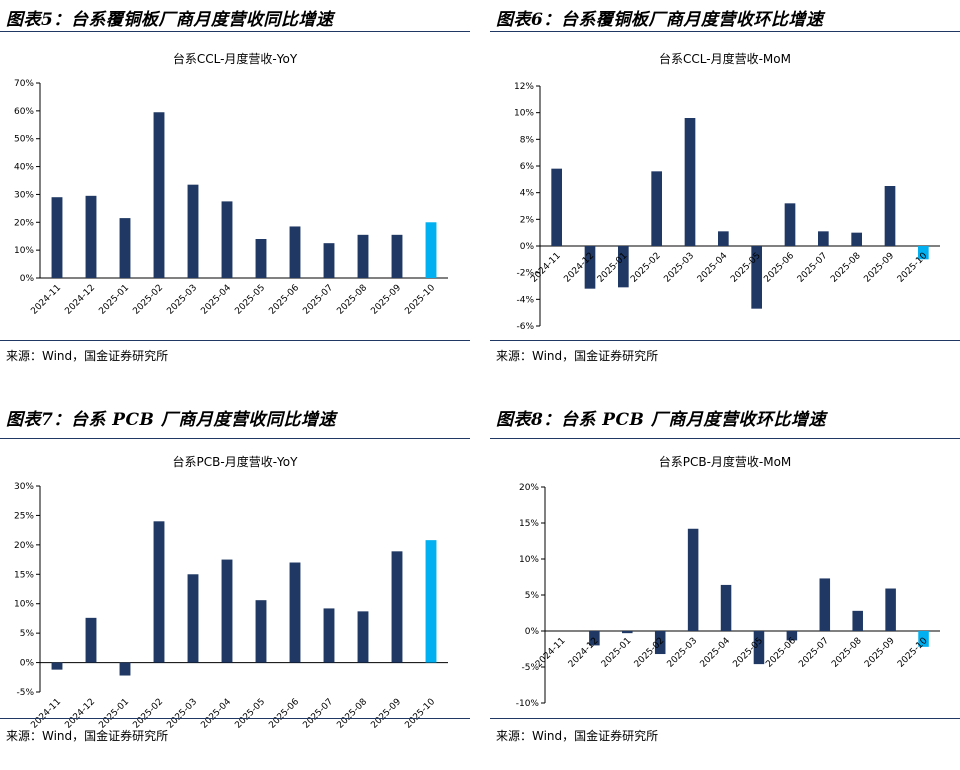 The height and width of the screenshot is (770, 960). I want to click on chart-title: 台系PCB-月度营收-YoY, so click(235, 462).